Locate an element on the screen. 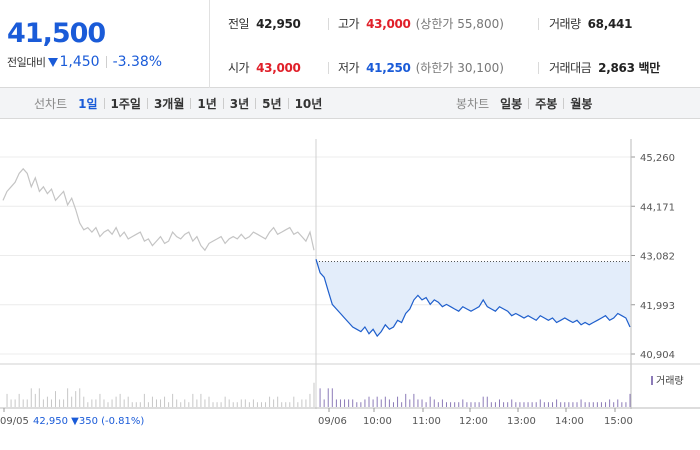 This screenshot has height=450, width=700. y-tick-label: 40,904 is located at coordinates (657, 355).